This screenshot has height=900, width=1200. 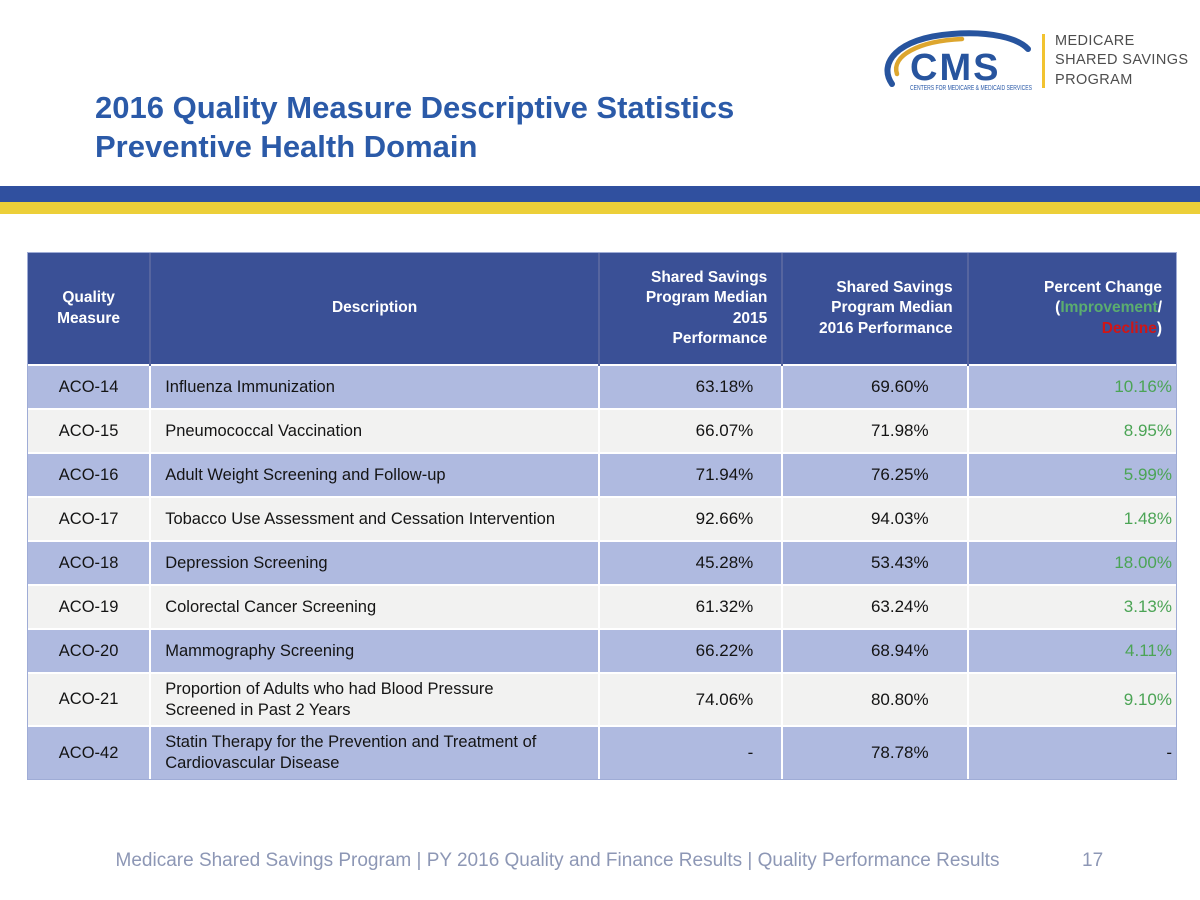 I want to click on percent-change-improvement-label: Improvement, so click(x=1109, y=308).